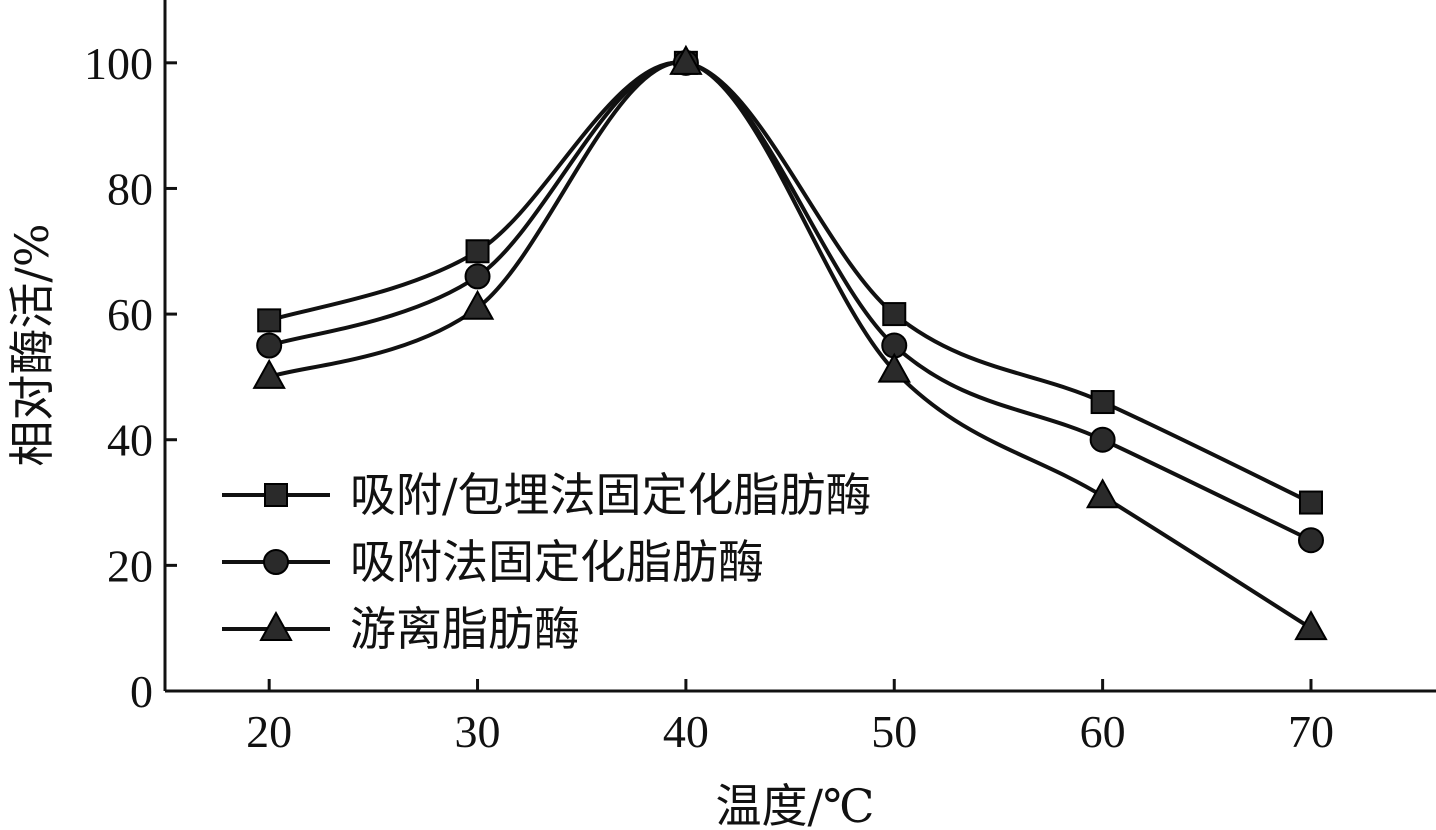 Image resolution: width=1436 pixels, height=830 pixels. Describe the element at coordinates (130, 440) in the screenshot. I see `y-tick-label: 40` at that location.